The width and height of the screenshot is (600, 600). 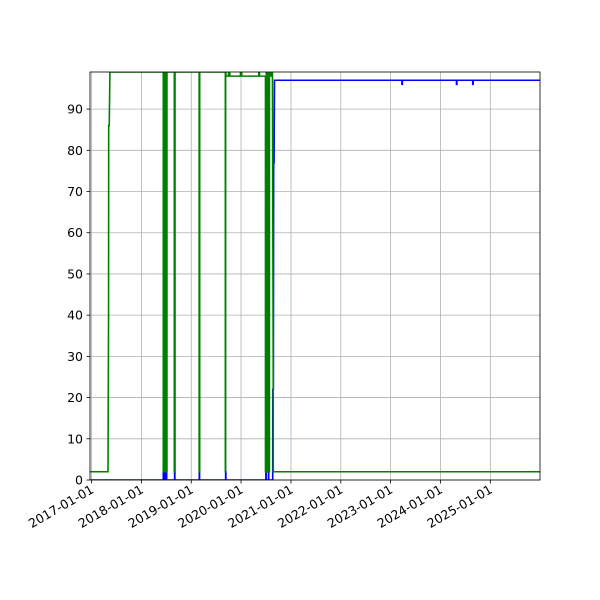 I want to click on y-tick-label: 30, so click(x=75, y=356).